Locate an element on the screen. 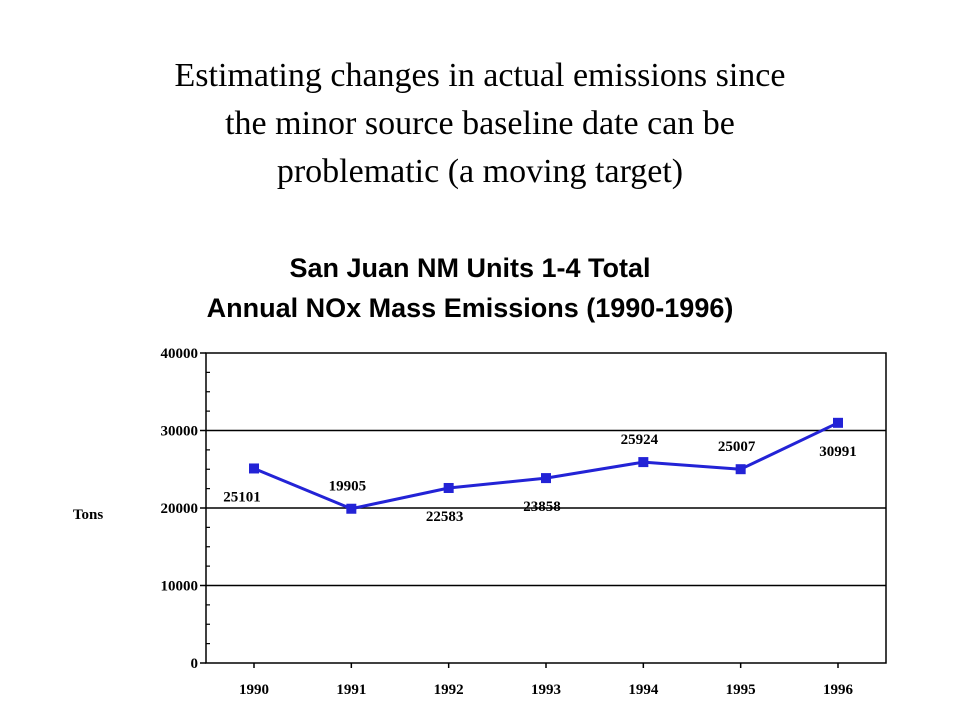 Image resolution: width=960 pixels, height=720 pixels. x-tick-label: 1994 is located at coordinates (643, 690).